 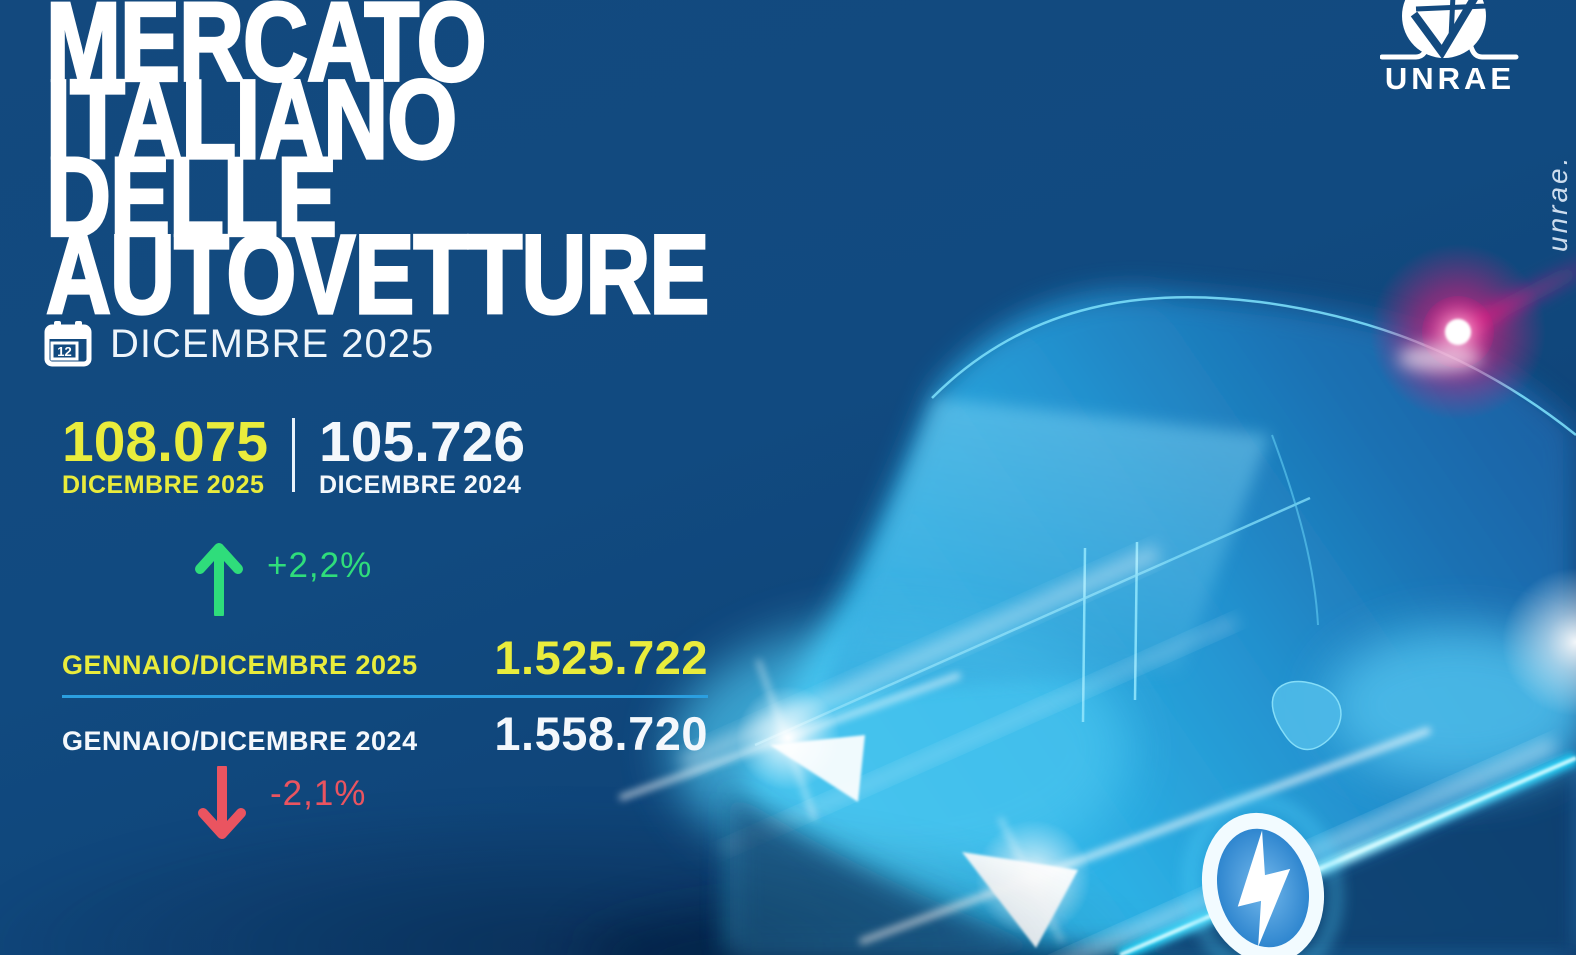 I want to click on title-line: ITALIANO, so click(x=252, y=120).